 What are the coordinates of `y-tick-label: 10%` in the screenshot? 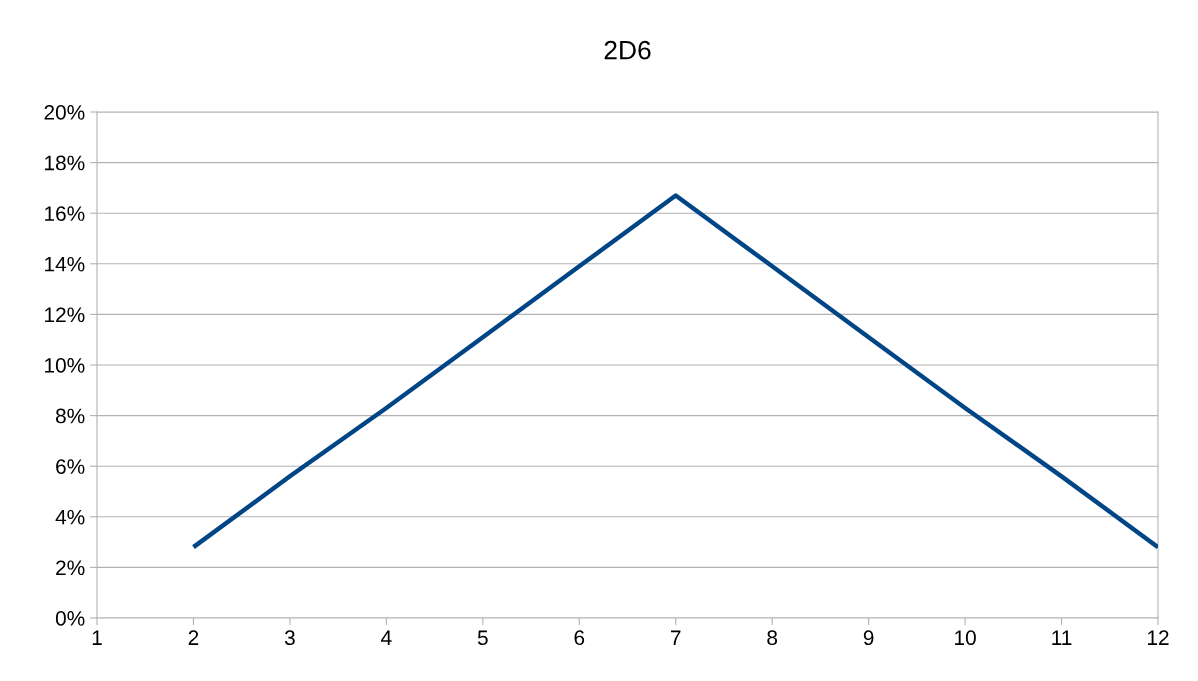 It's located at (65, 365).